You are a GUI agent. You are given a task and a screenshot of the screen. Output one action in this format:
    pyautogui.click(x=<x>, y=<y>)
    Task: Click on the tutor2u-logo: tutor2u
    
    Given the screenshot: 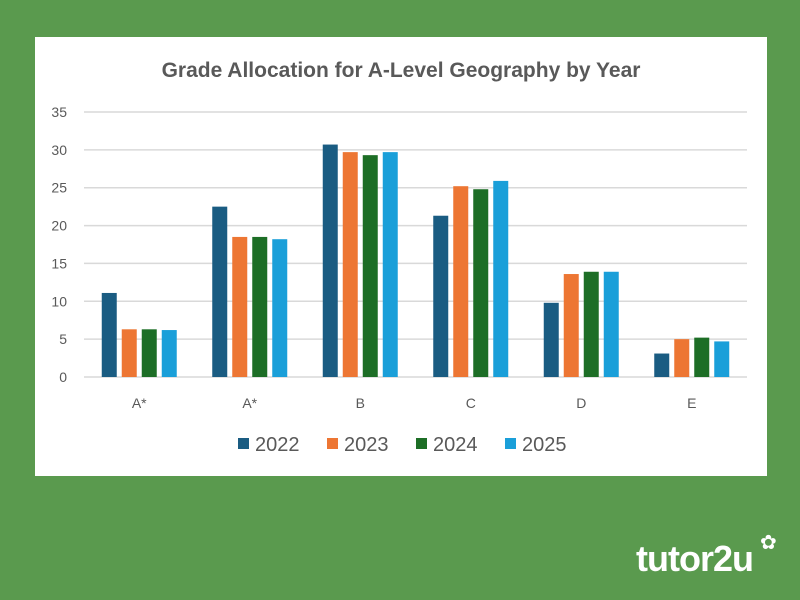 What is the action you would take?
    pyautogui.click(x=695, y=558)
    